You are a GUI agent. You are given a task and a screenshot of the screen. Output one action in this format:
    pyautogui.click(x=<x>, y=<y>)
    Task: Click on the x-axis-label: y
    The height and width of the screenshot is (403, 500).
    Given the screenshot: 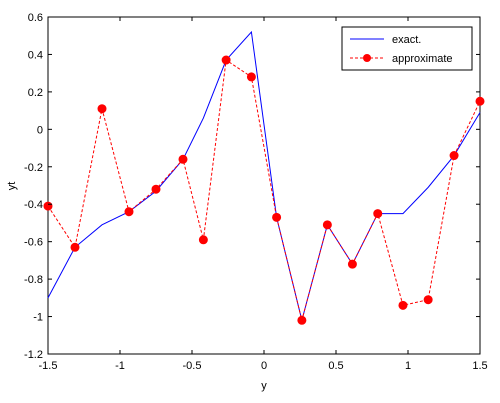 What is the action you would take?
    pyautogui.click(x=264, y=386)
    